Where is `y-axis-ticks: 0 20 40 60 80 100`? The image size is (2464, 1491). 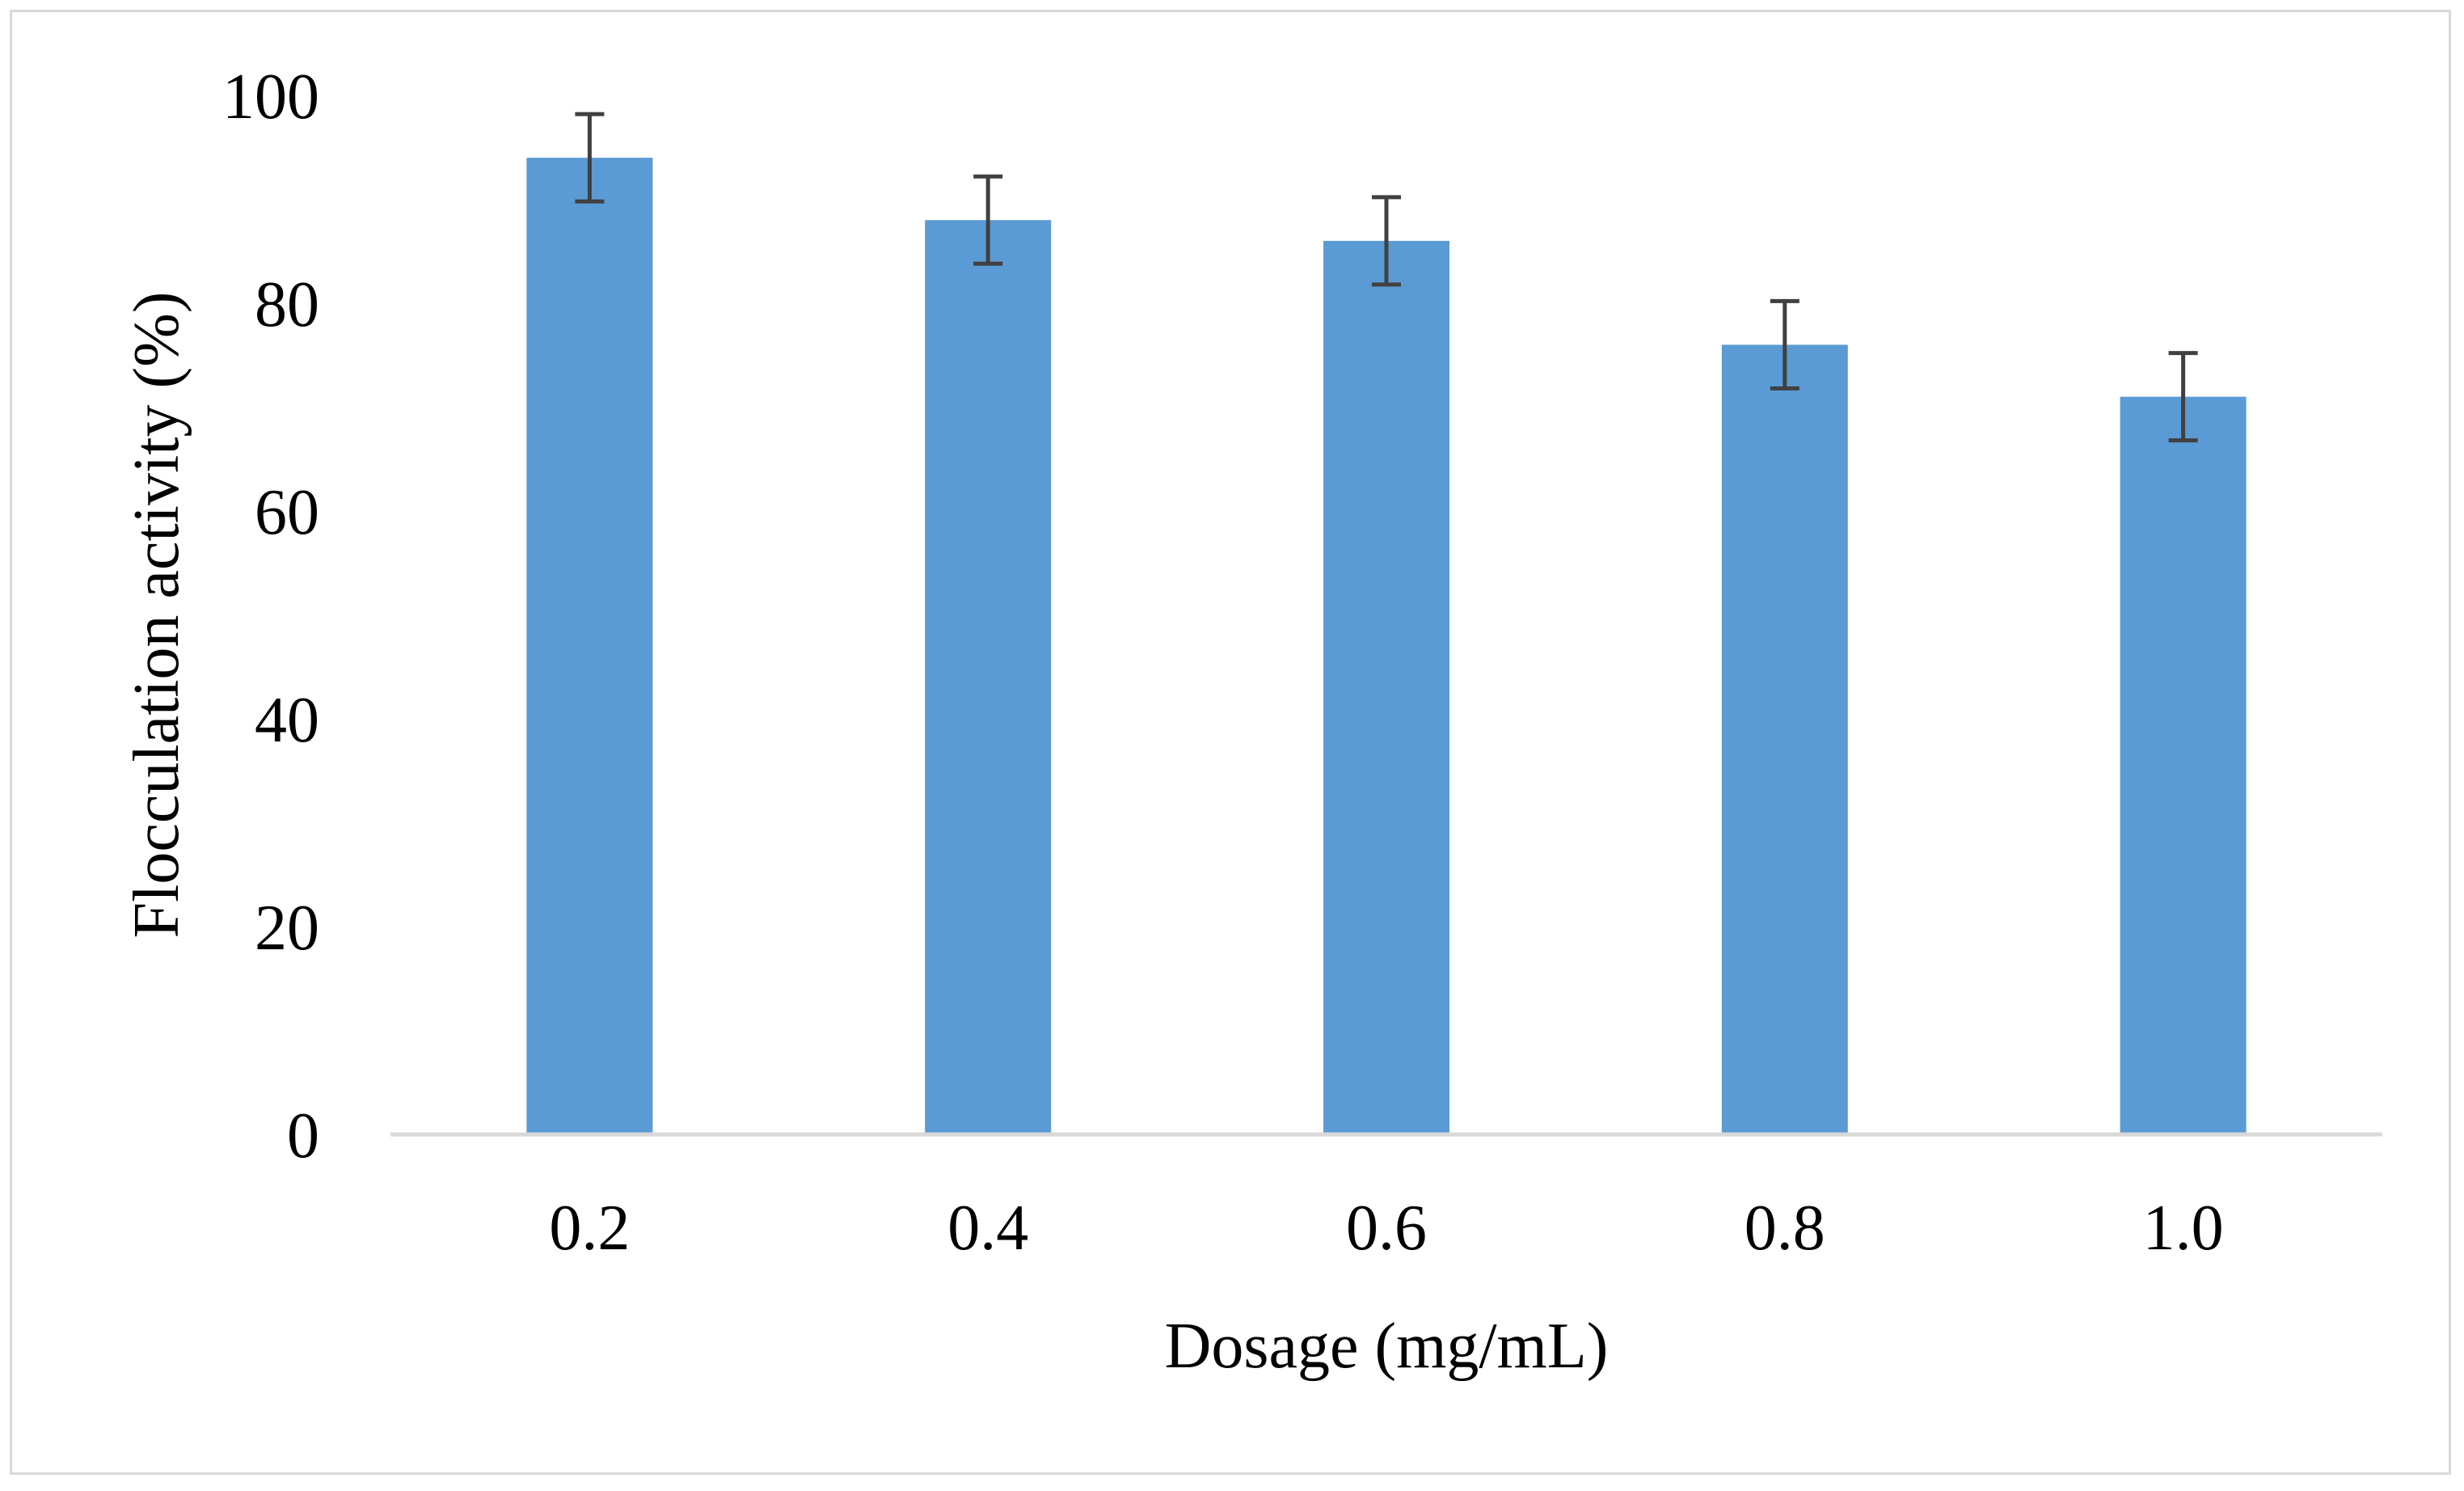
y-axis-ticks: 0 20 40 60 80 100 is located at coordinates (271, 616).